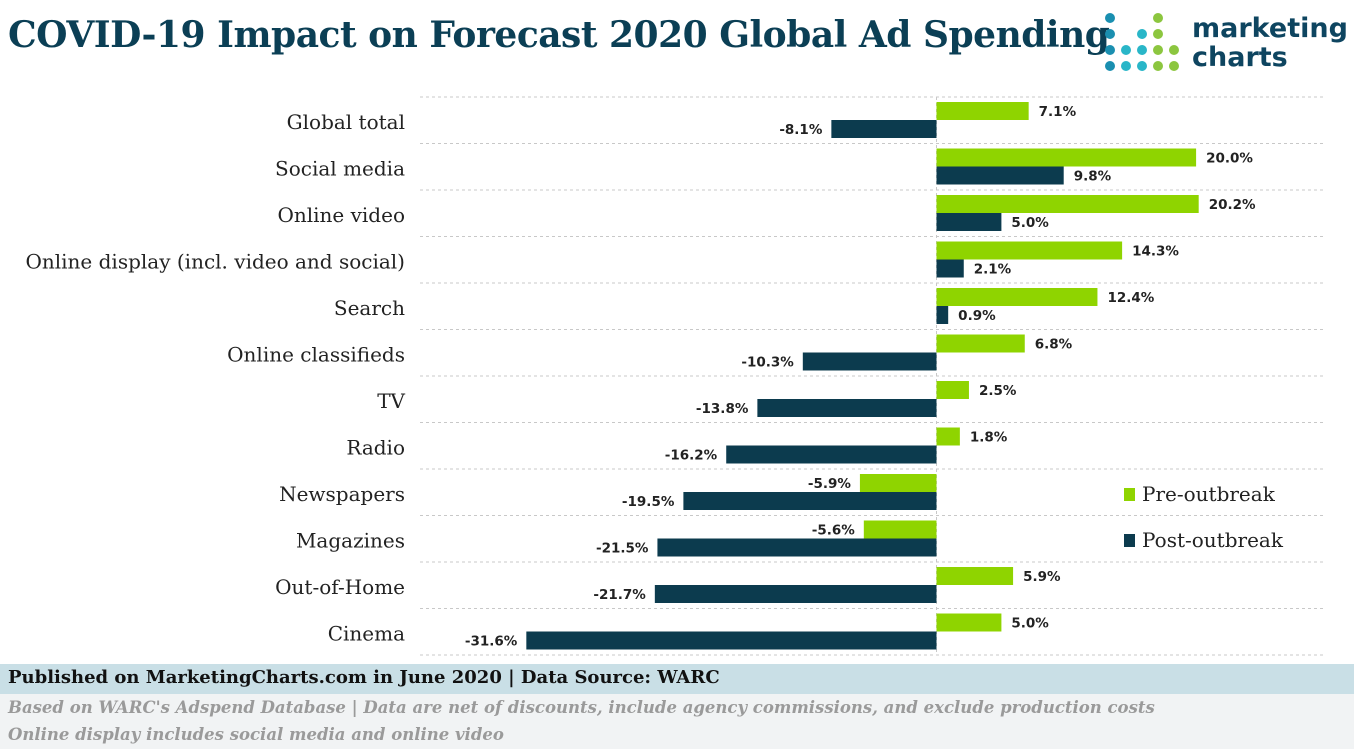 The image size is (1354, 749). I want to click on data-label: -5.6%, so click(834, 531).